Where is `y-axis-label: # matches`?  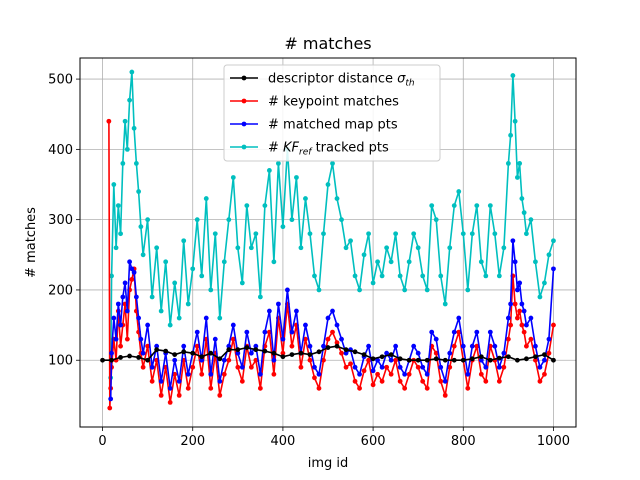
y-axis-label: # matches is located at coordinates (31, 242).